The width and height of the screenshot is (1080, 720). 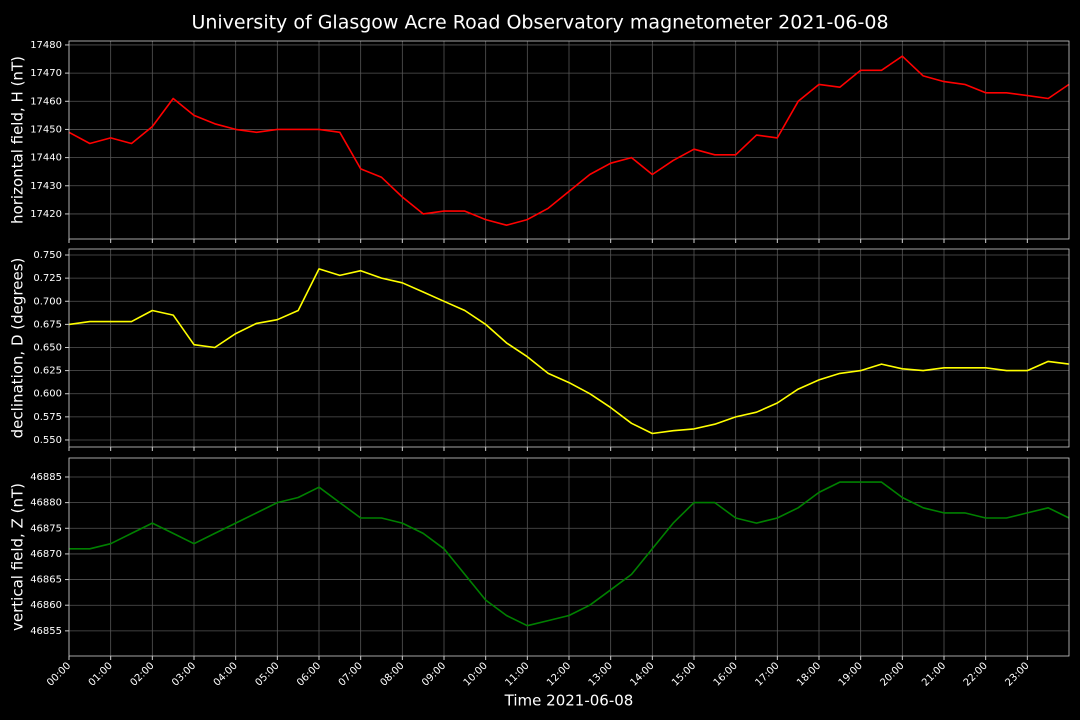 I want to click on y-tick-label: 46880, so click(x=46, y=503).